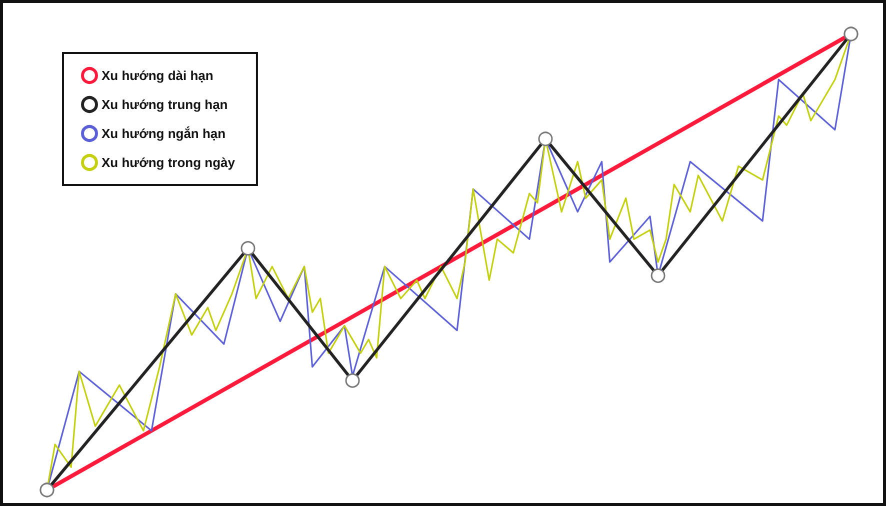 This screenshot has width=886, height=506. I want to click on legend-label: Xu hướng trung hạn, so click(165, 104).